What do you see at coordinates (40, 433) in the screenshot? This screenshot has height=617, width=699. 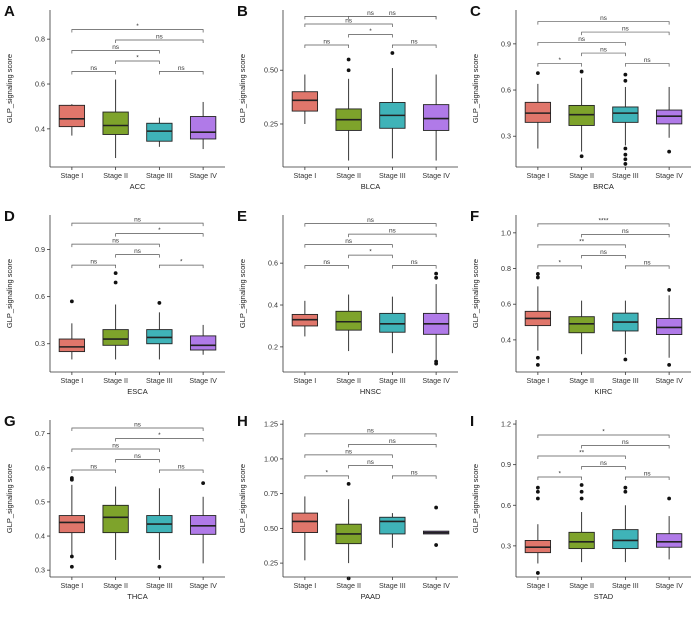 I see `y-tick-label: 0.7` at bounding box center [40, 433].